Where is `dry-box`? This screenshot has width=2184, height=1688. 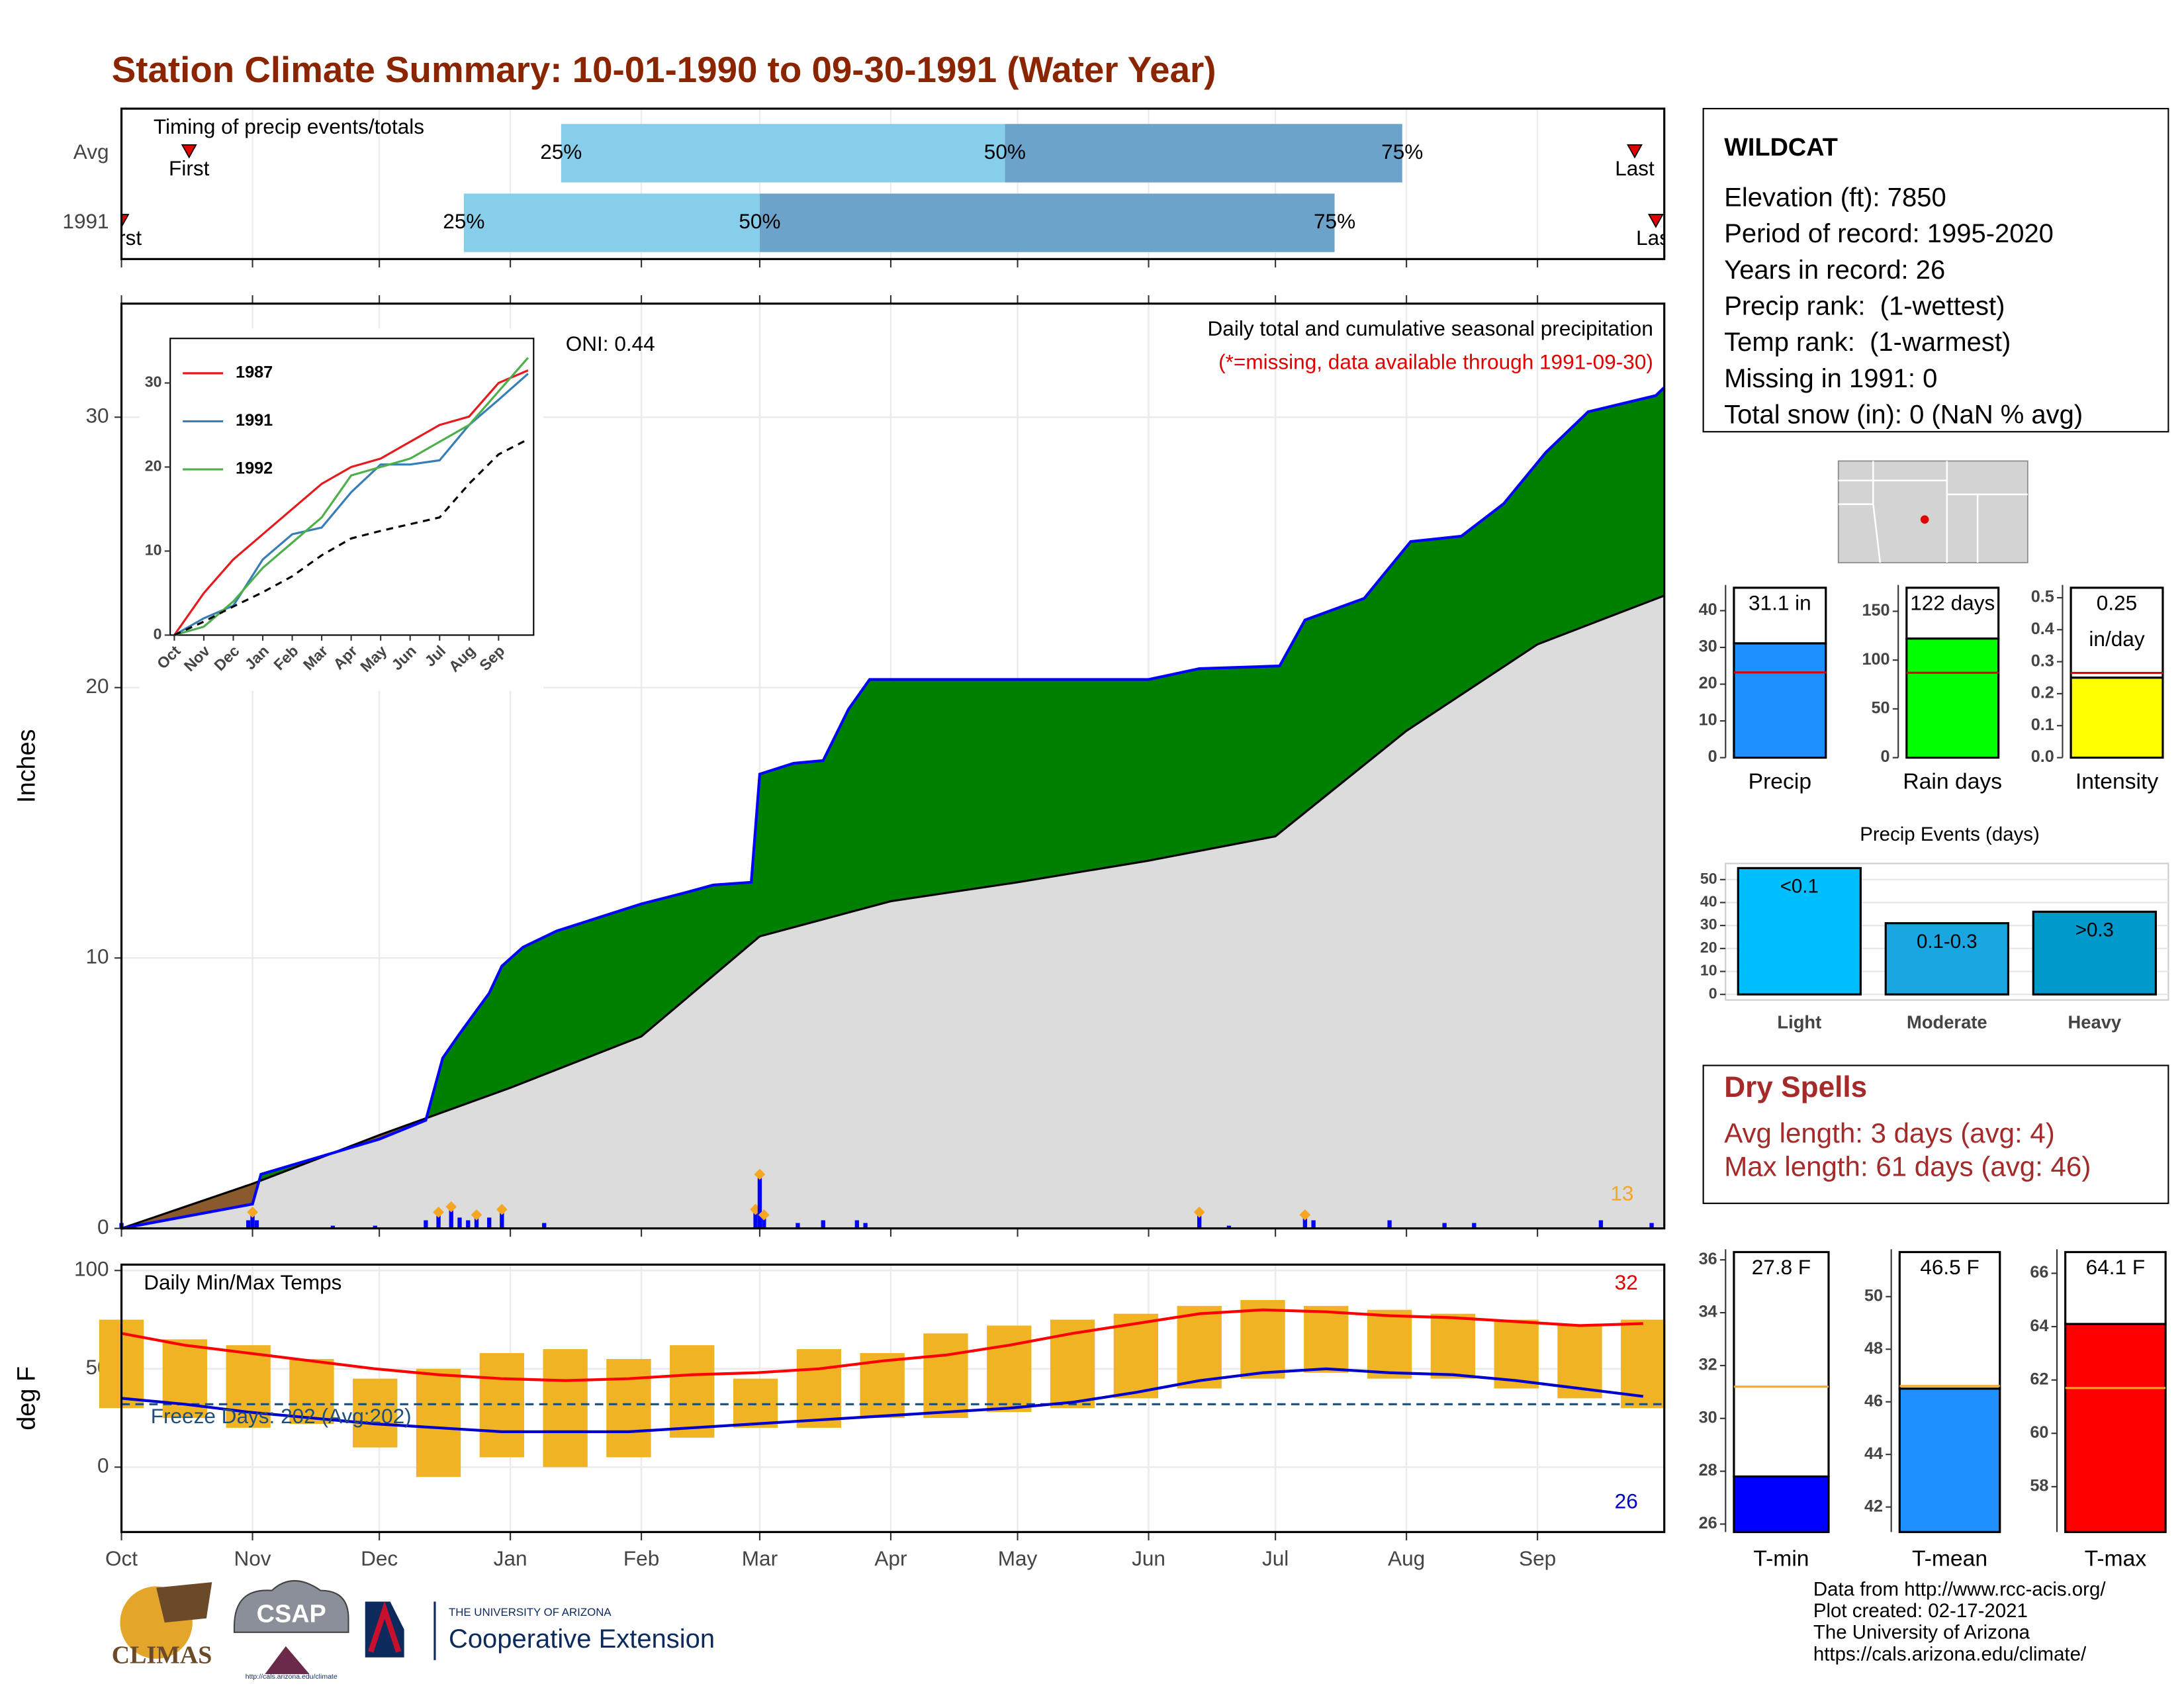 dry-box is located at coordinates (1935, 1134).